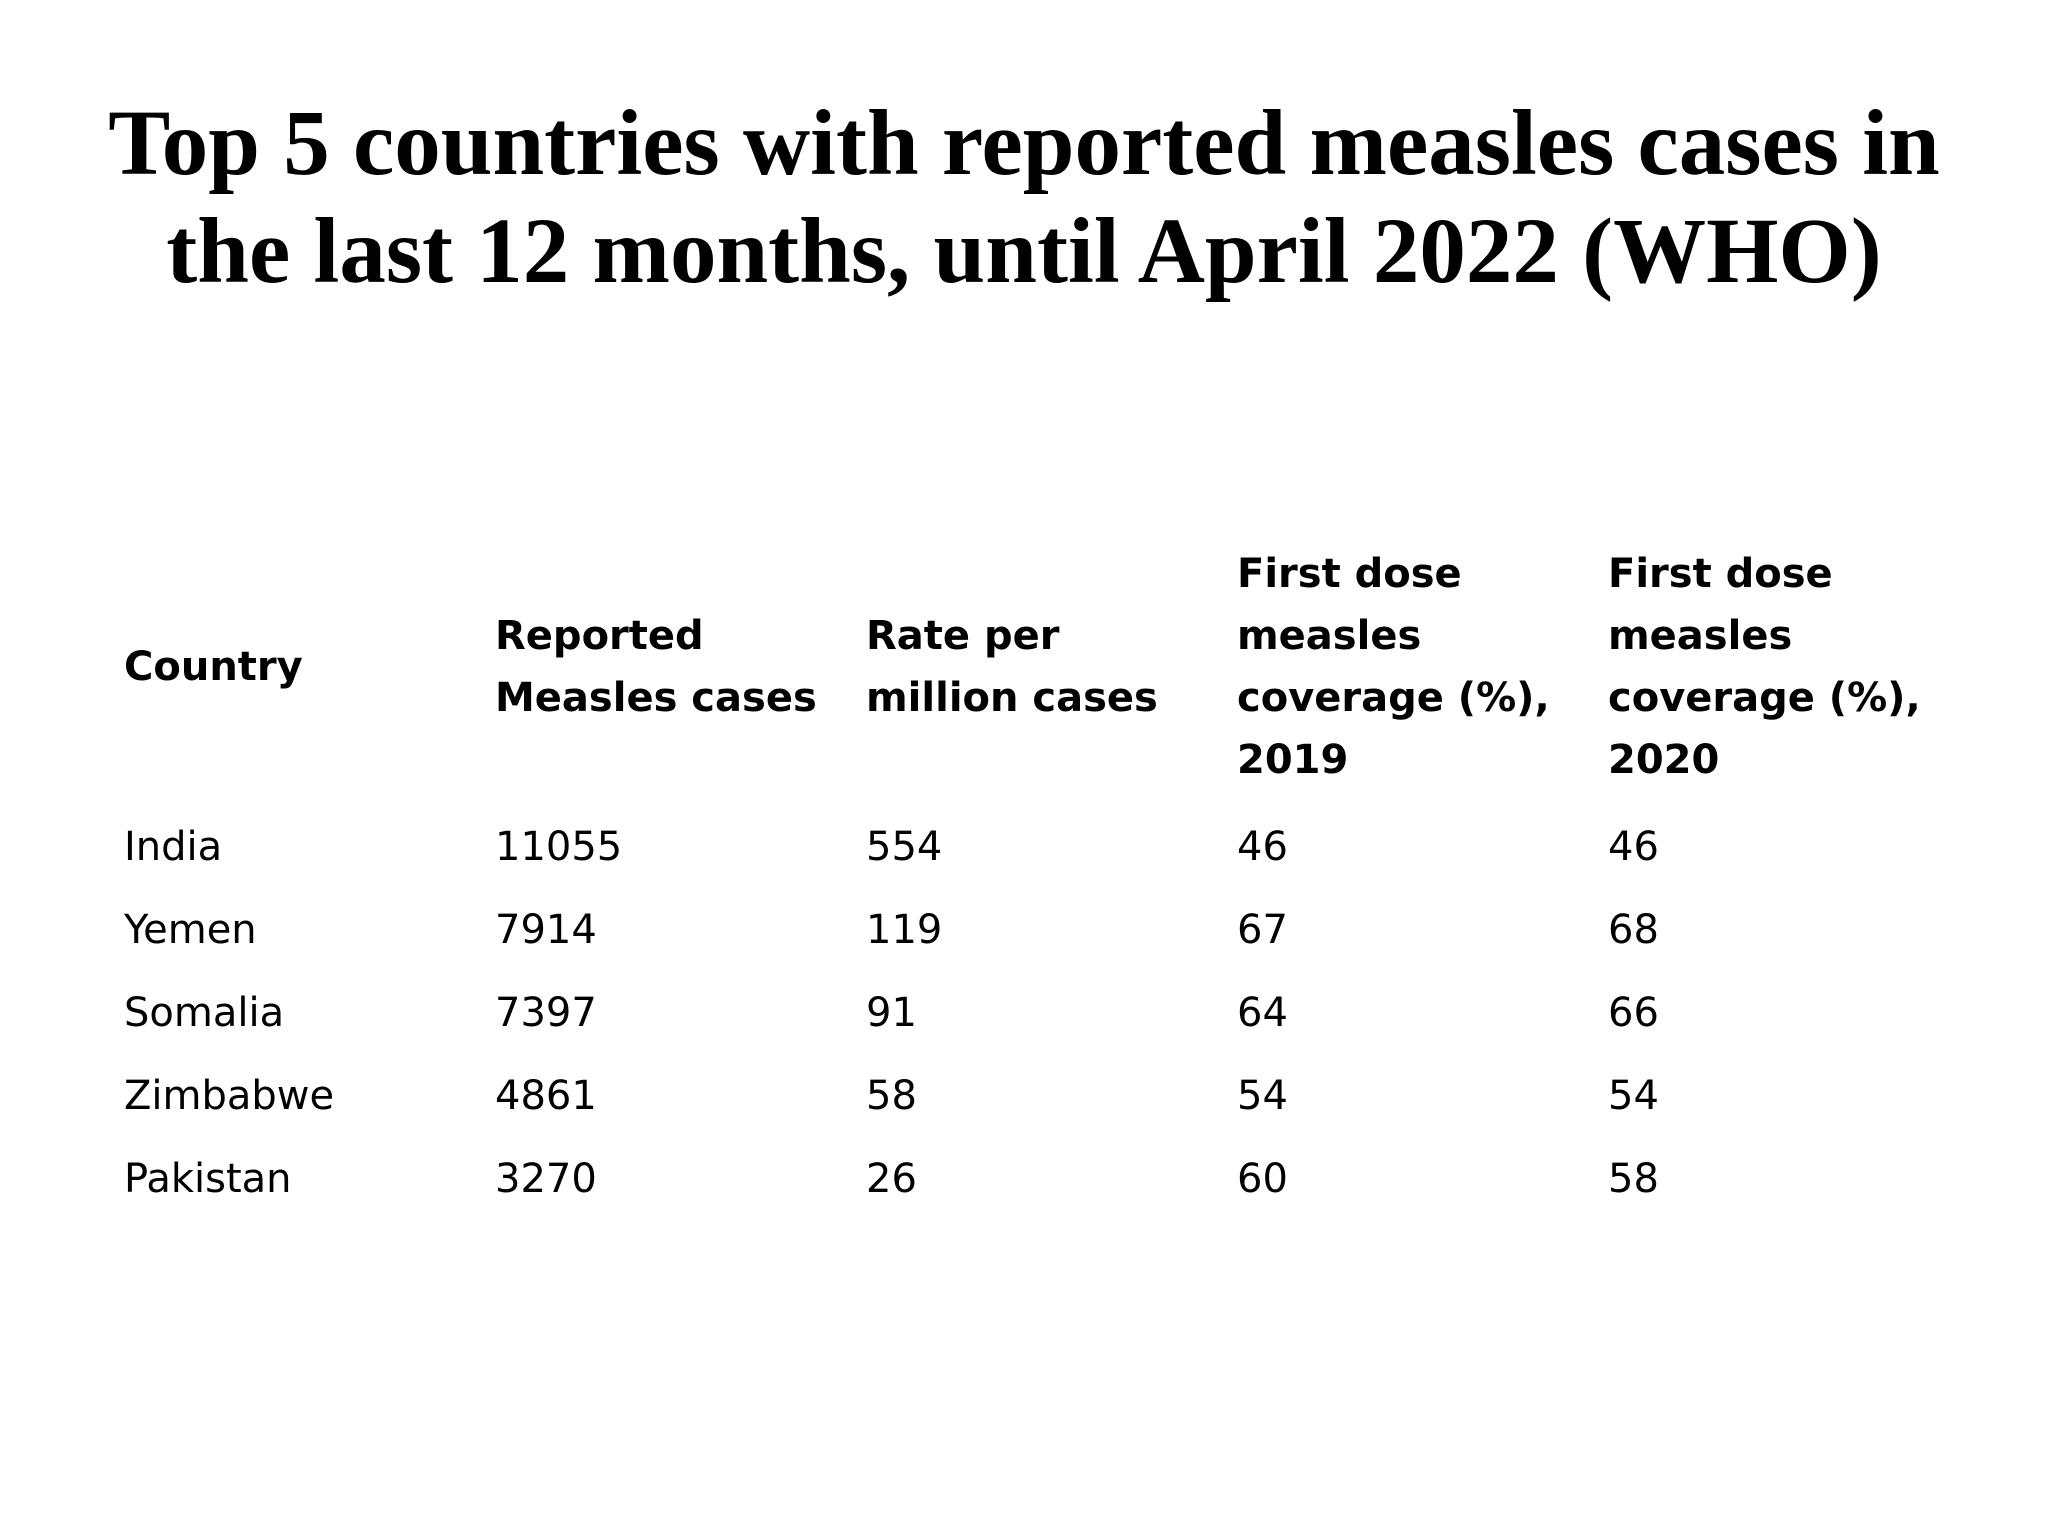 The image size is (2048, 1536). I want to click on header-coverage-2019: First dose measles coverage (%), 2019, so click(1393, 667).